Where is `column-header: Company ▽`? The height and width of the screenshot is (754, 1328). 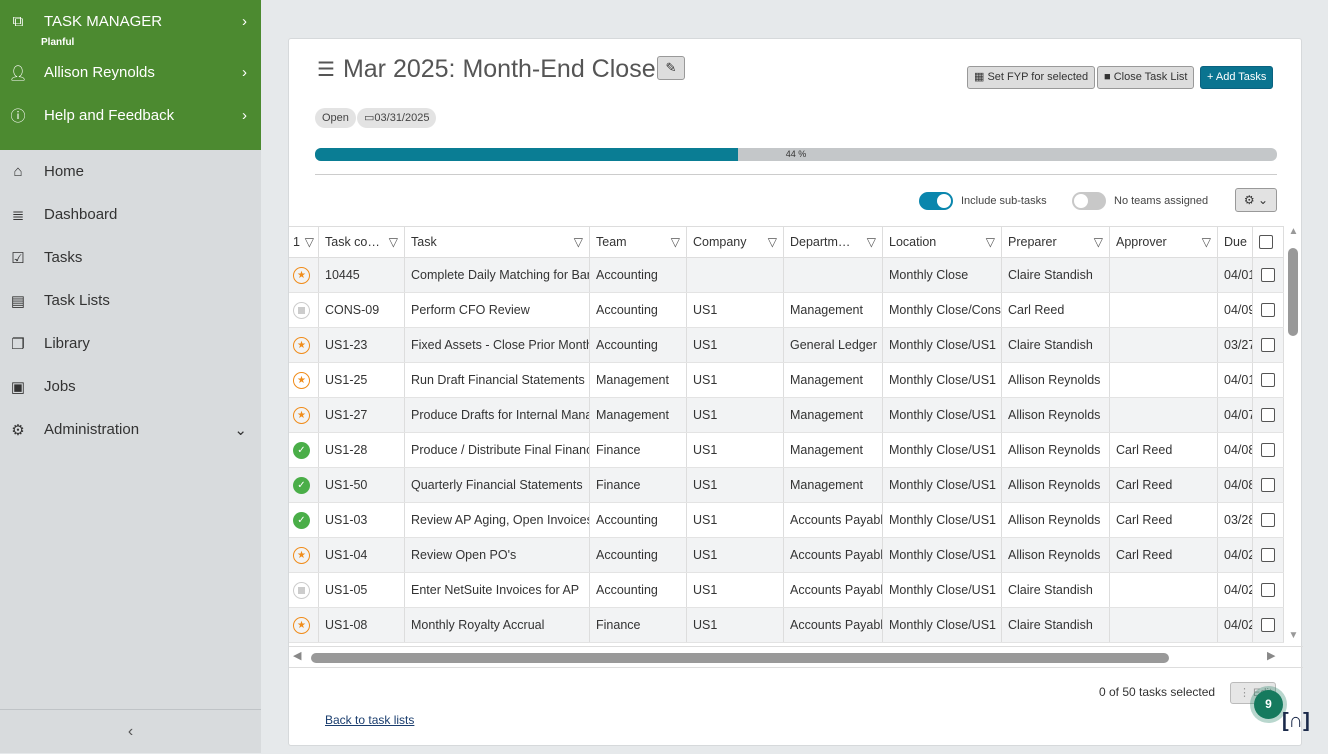
column-header: Company ▽ is located at coordinates (735, 242).